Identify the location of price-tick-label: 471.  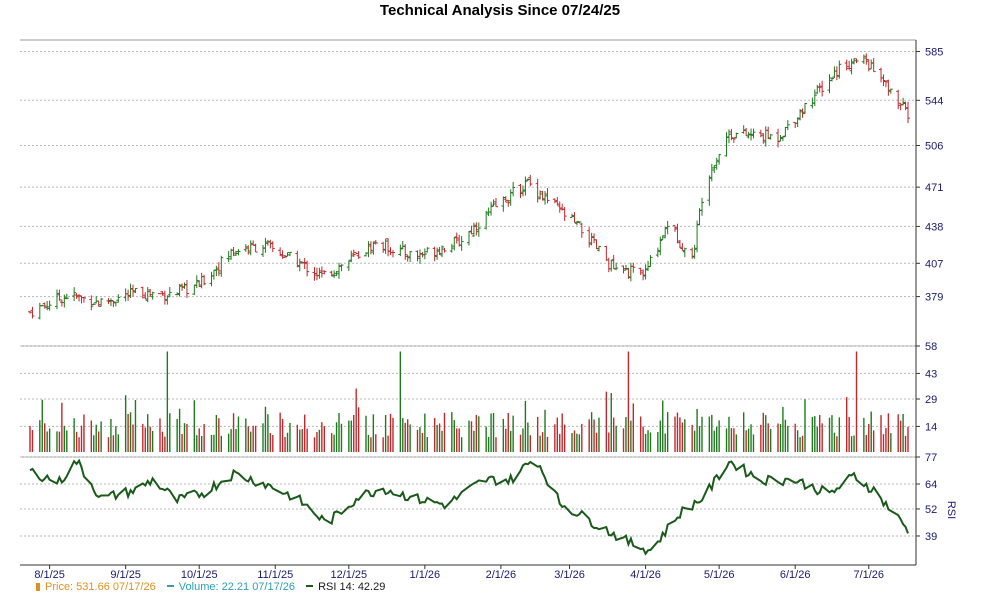
(934, 188).